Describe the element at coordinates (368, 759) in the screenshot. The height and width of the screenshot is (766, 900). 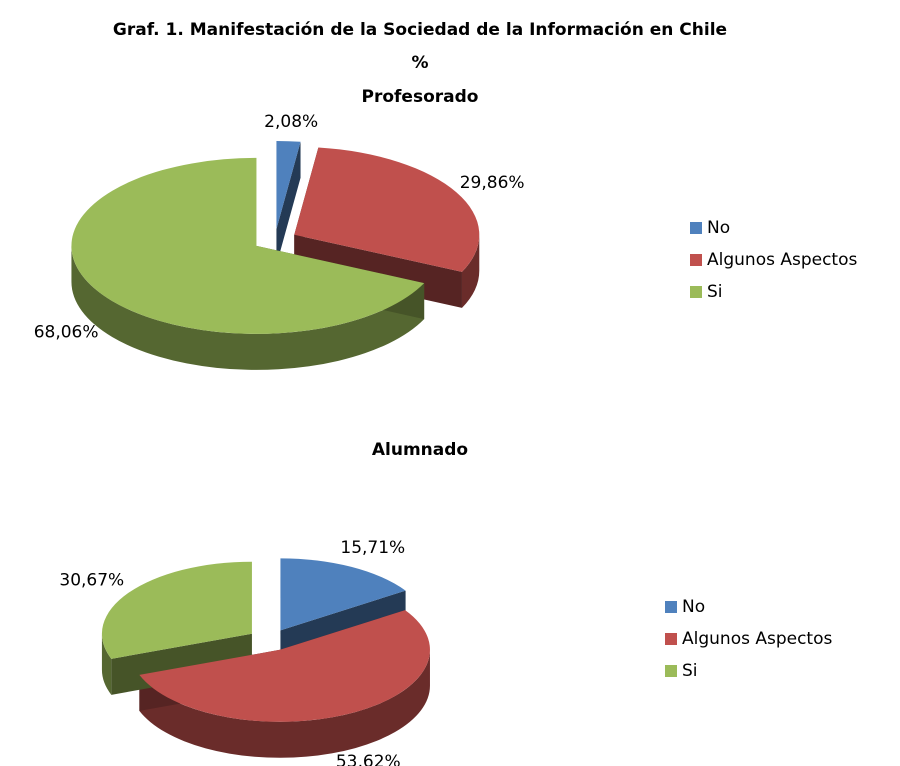
I see `value-label: 53,62%` at that location.